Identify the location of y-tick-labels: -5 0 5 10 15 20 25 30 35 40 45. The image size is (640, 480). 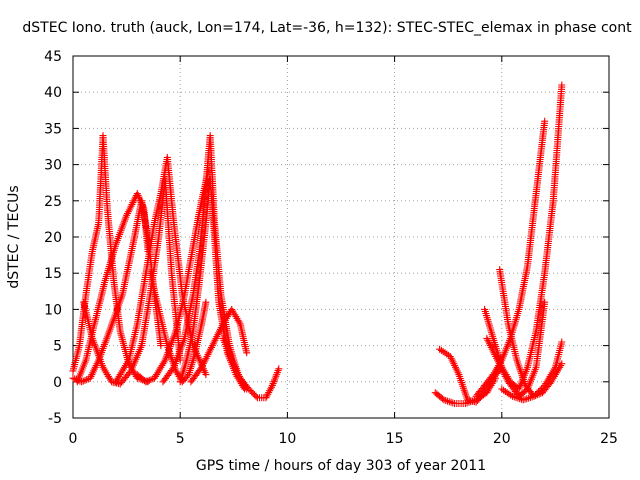
(53, 238).